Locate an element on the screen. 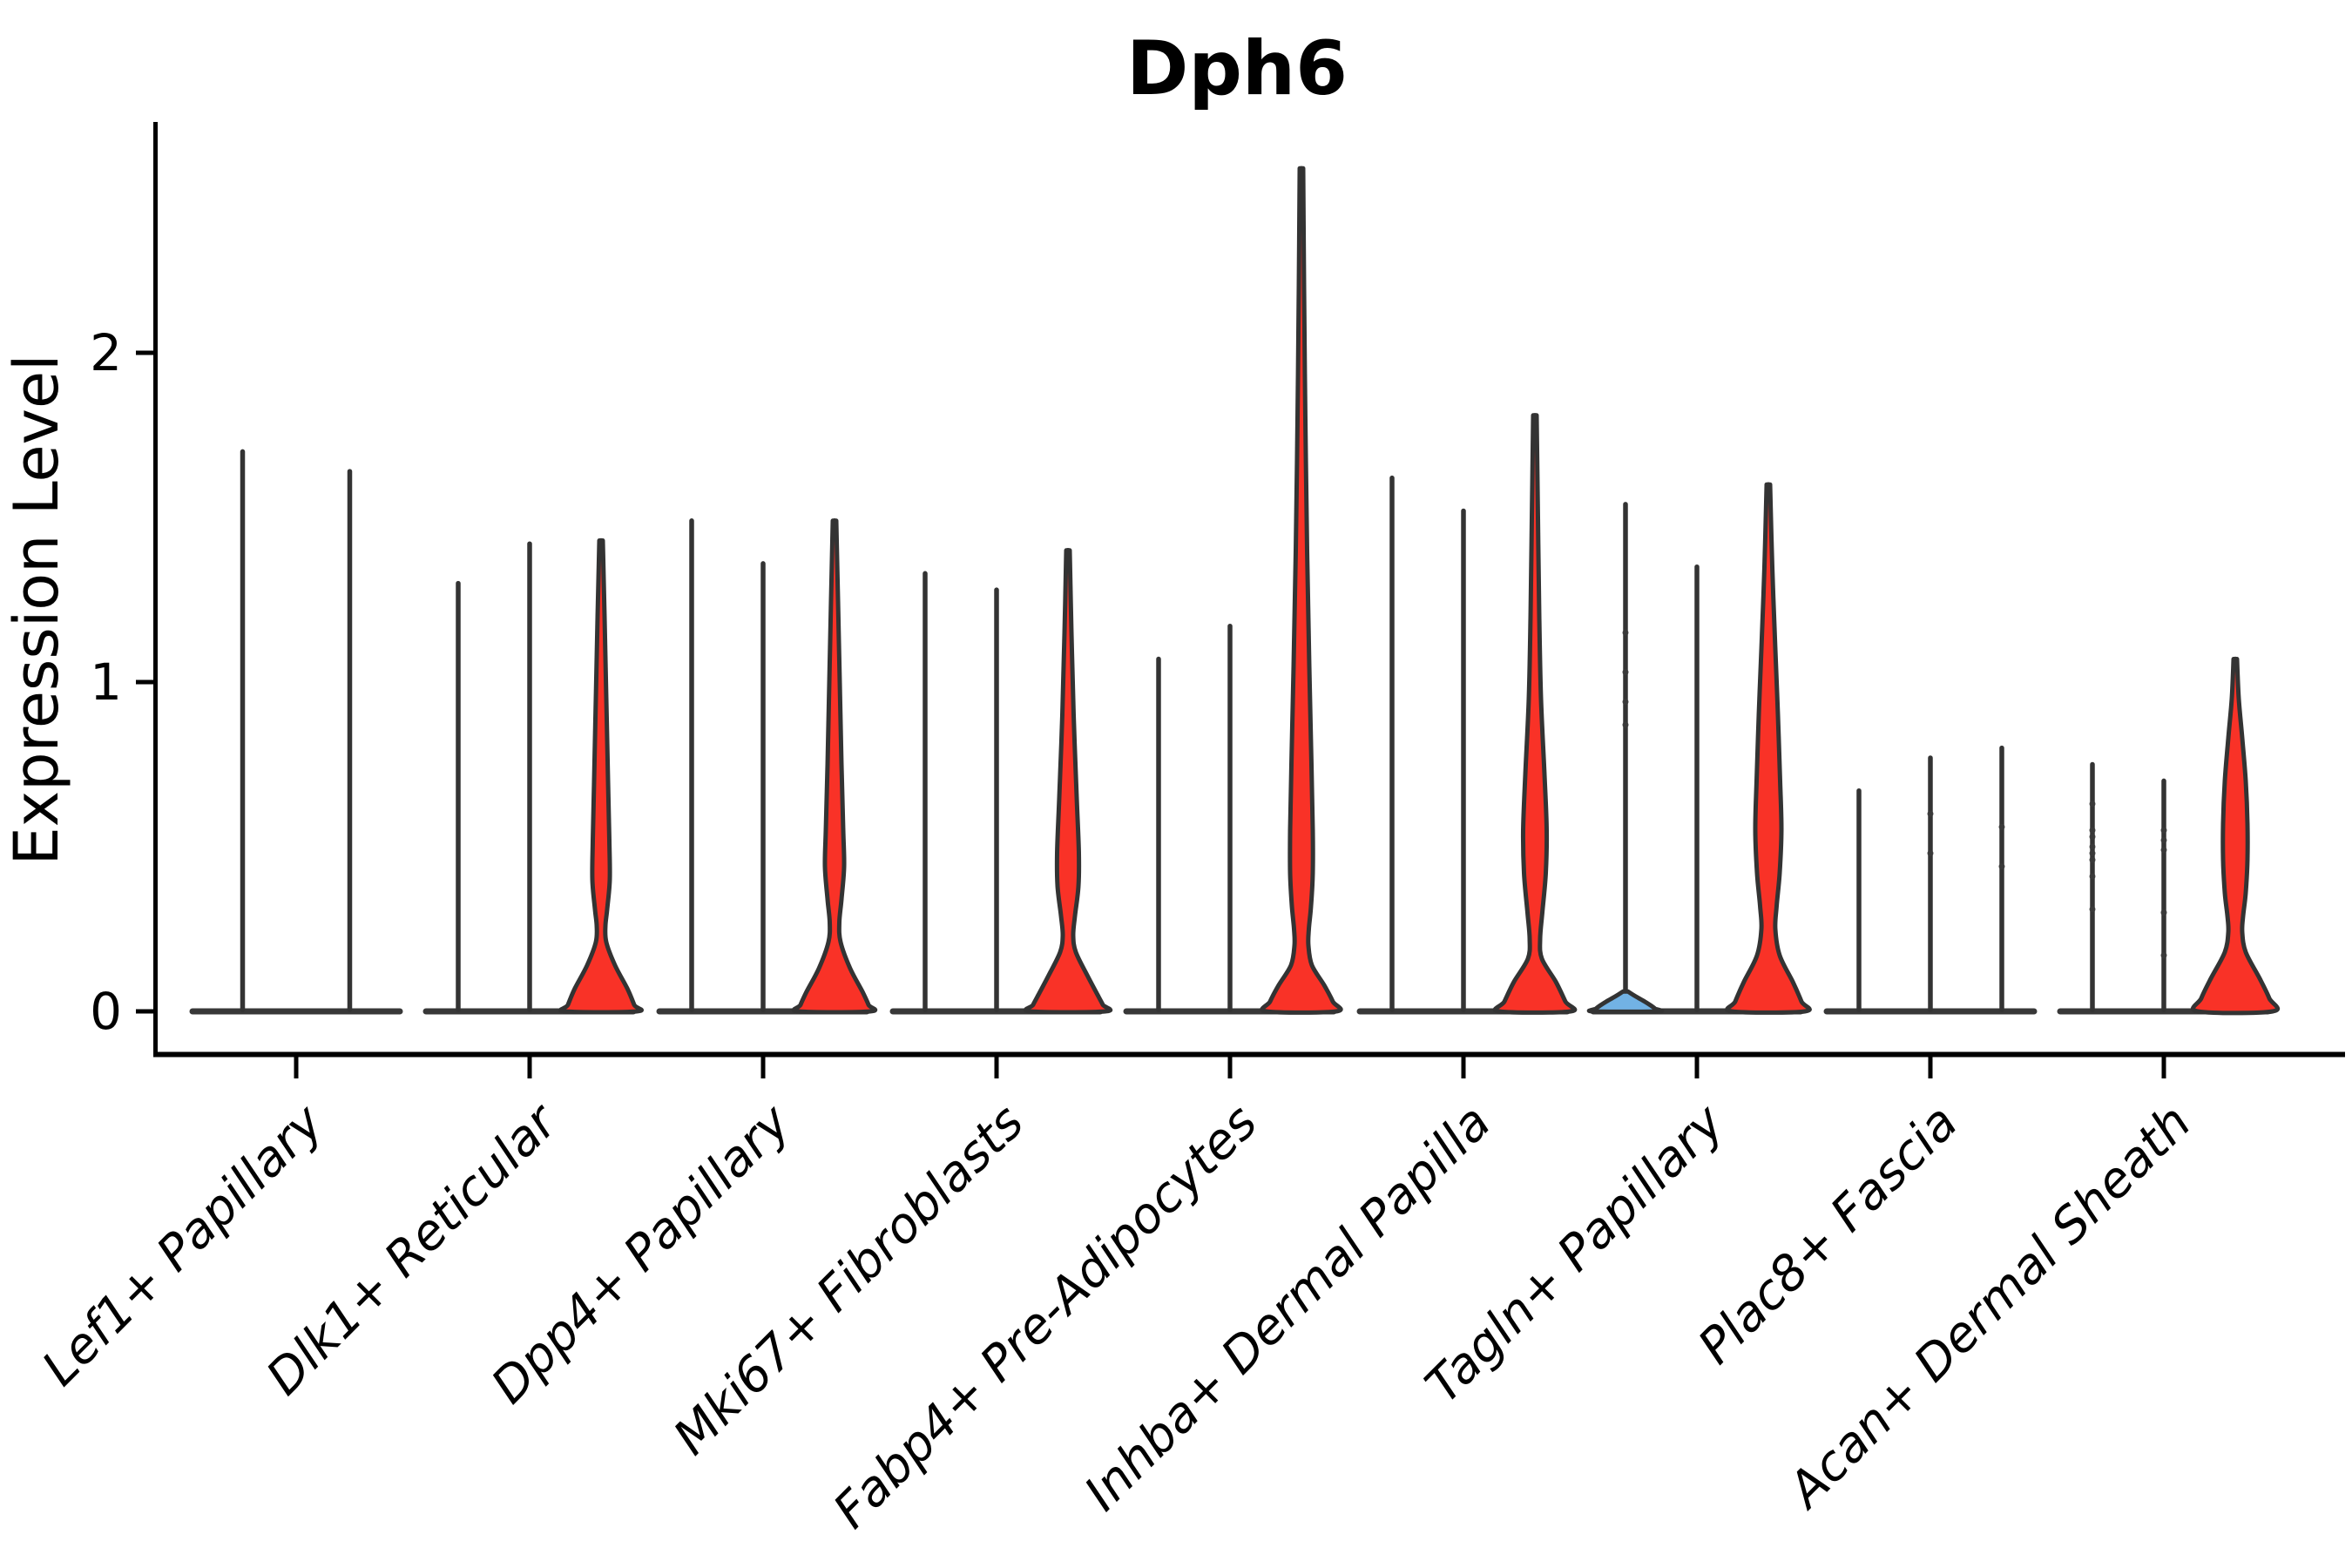  y-tick-label: 1 is located at coordinates (106, 682).